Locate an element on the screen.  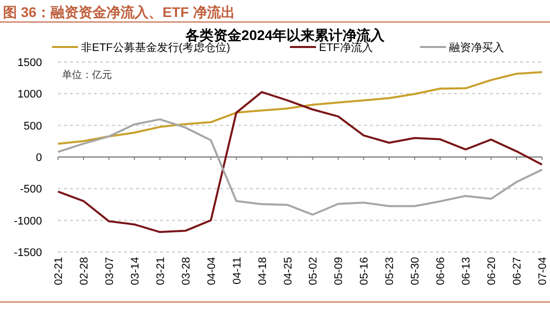
x-tick-label: 04-18 is located at coordinates (262, 271).